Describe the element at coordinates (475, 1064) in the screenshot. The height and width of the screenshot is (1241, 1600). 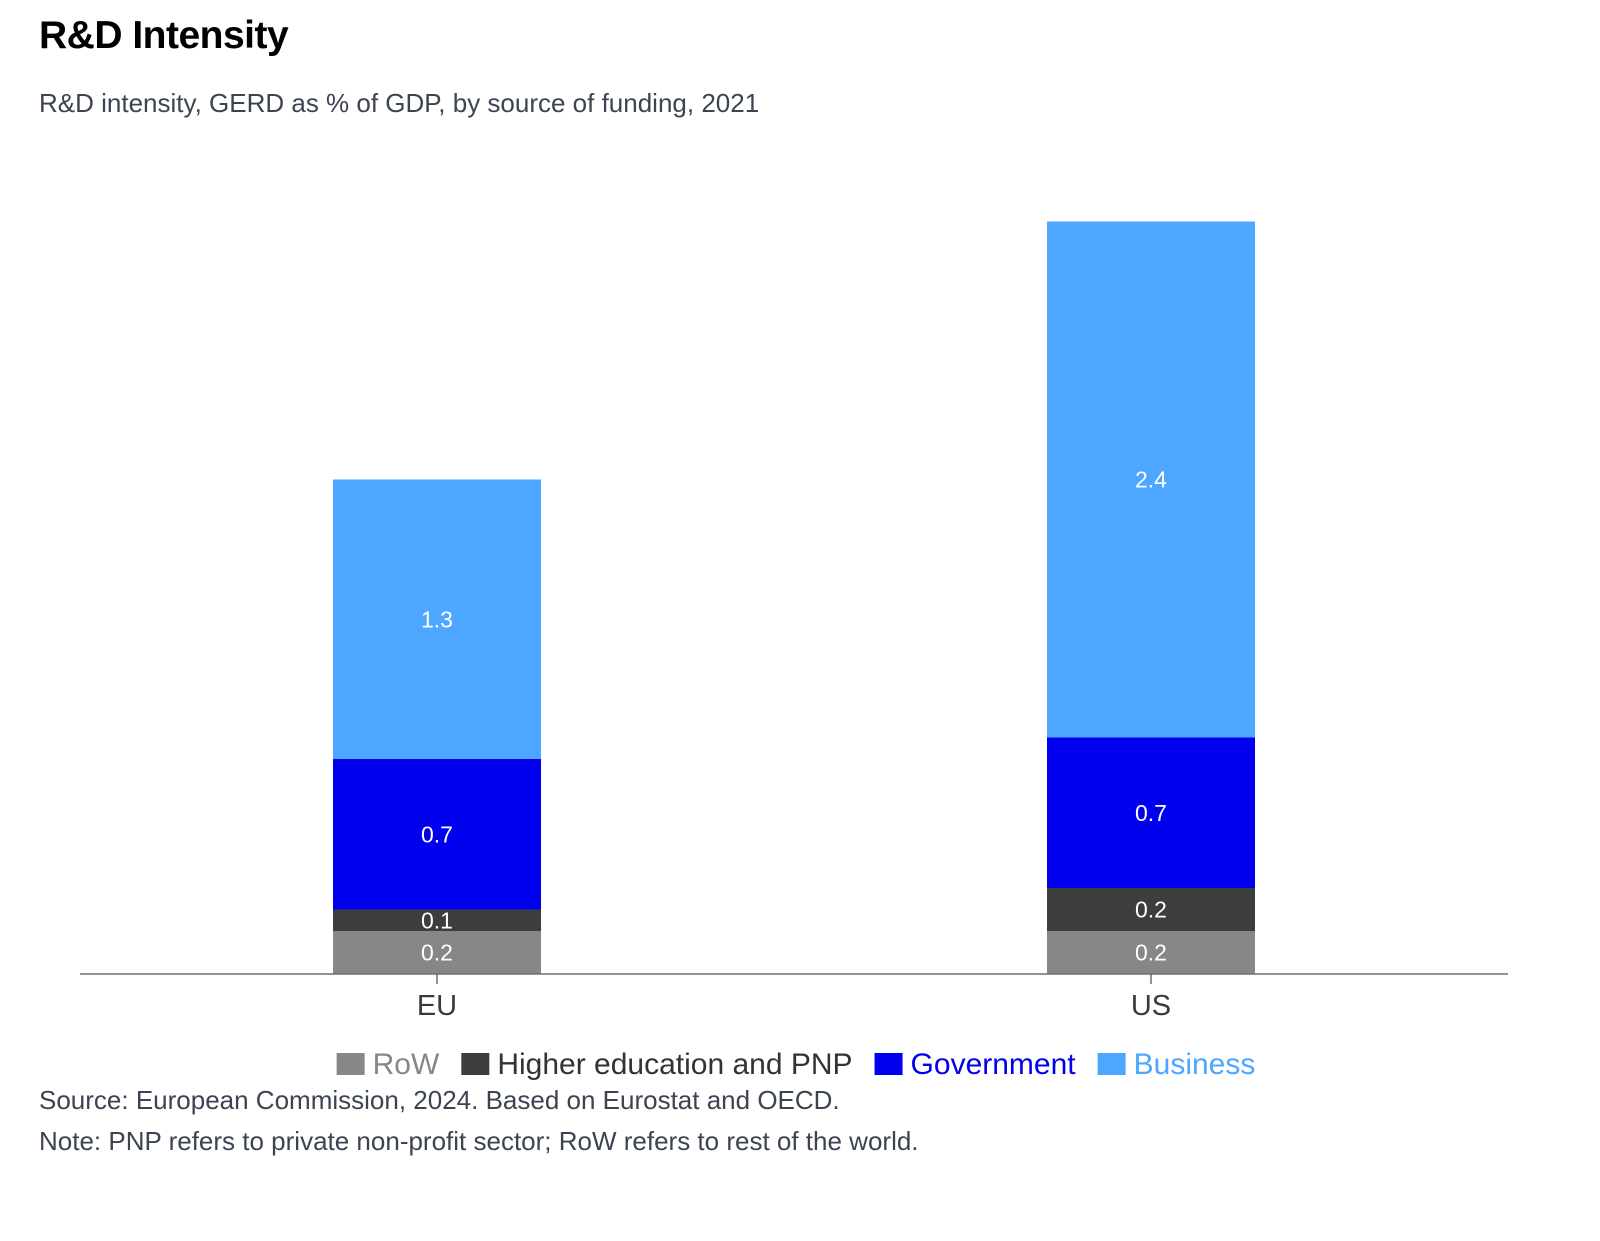
I see `legend-swatch-higher-education-and-pnp` at that location.